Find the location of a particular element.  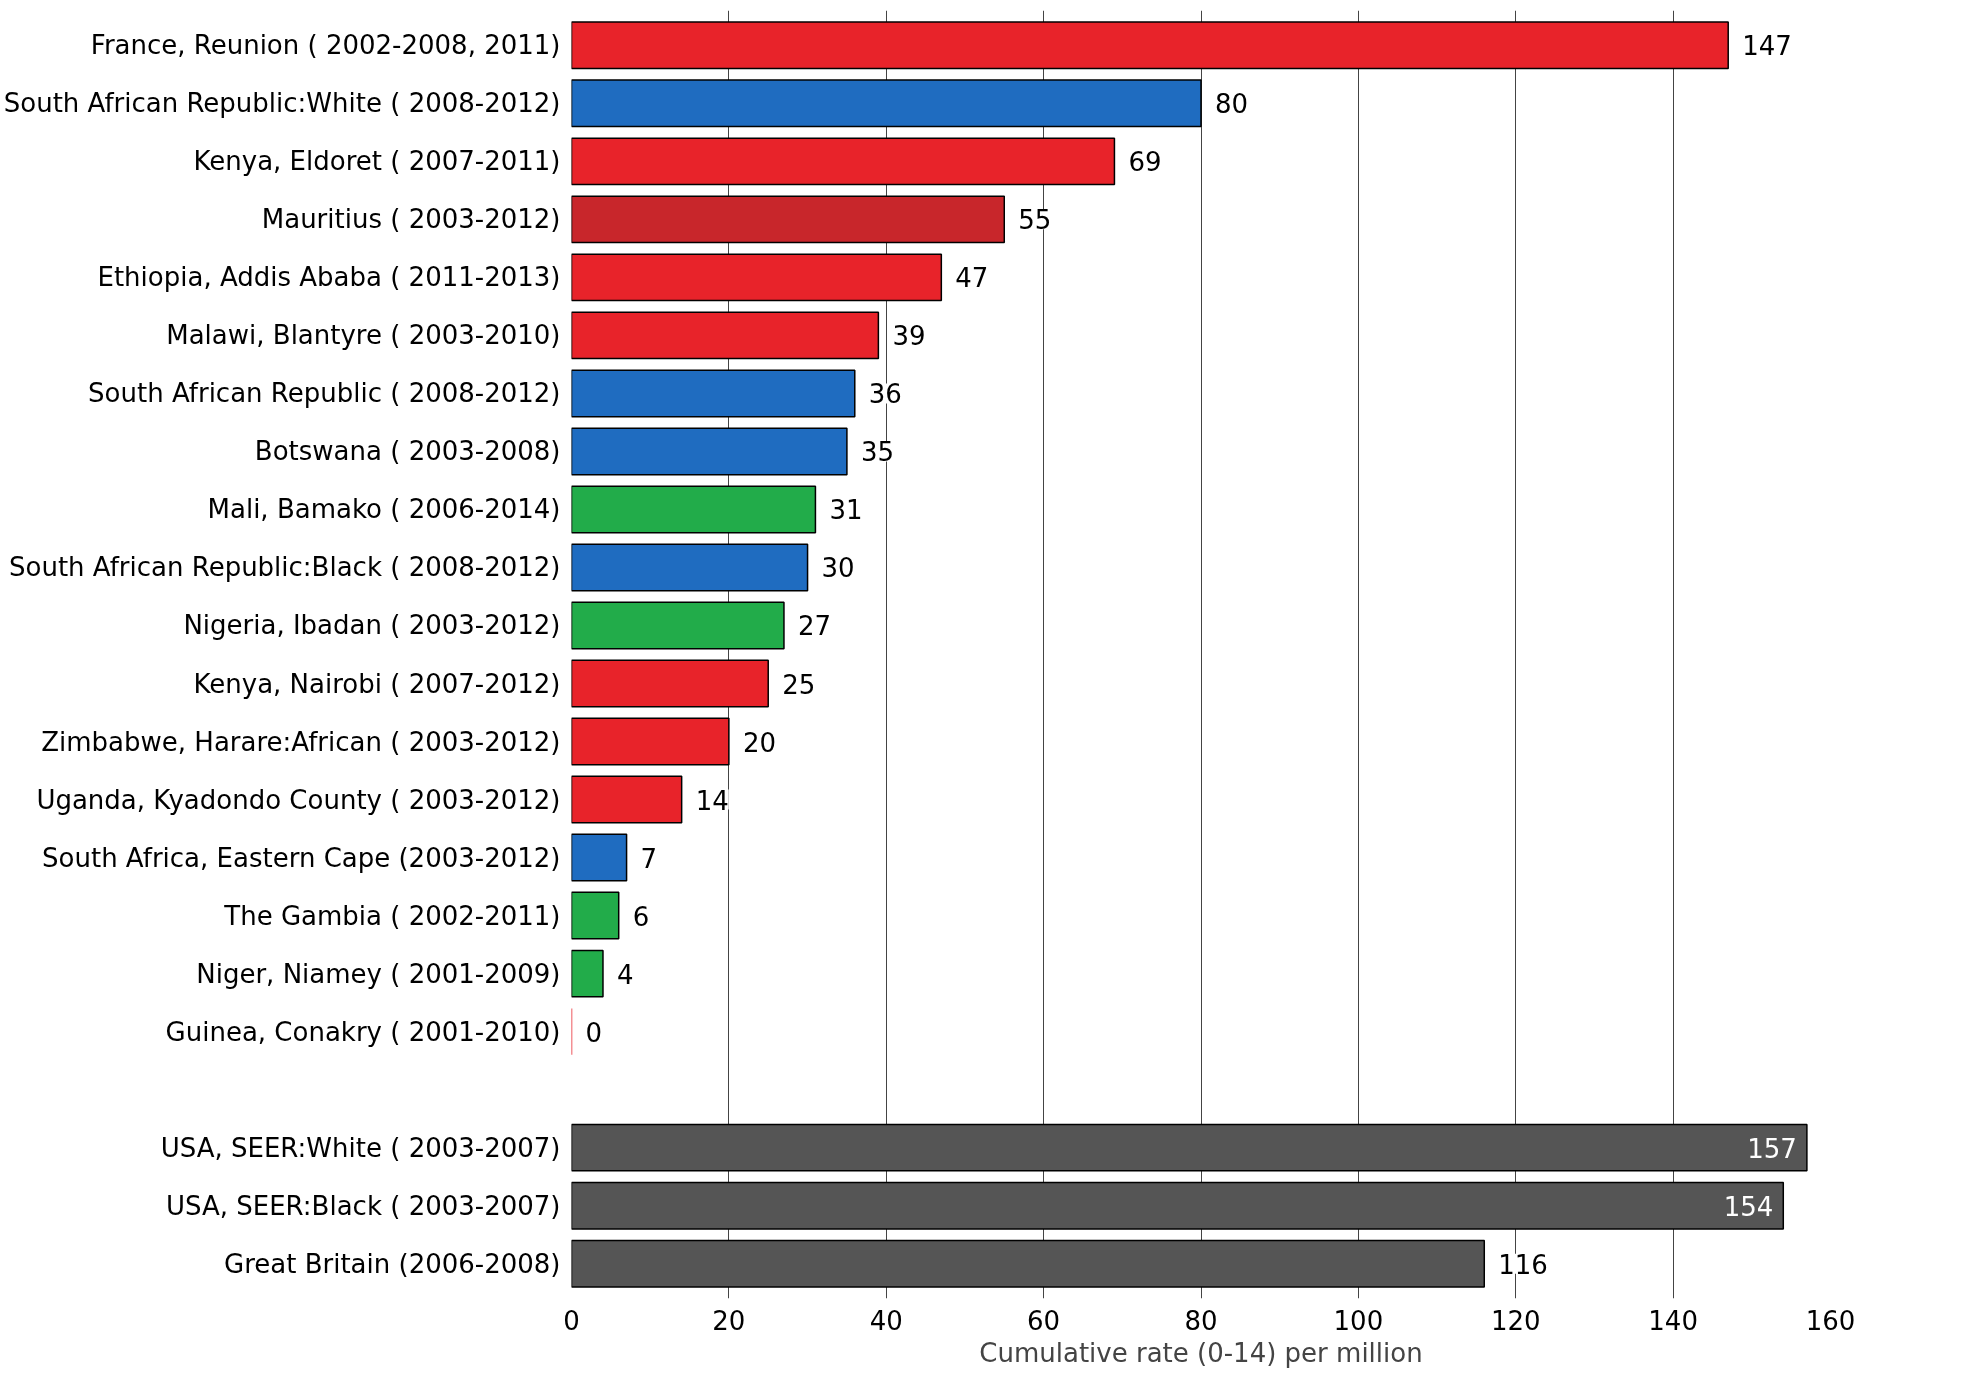

x-tick-label: 160 is located at coordinates (1830, 1320).